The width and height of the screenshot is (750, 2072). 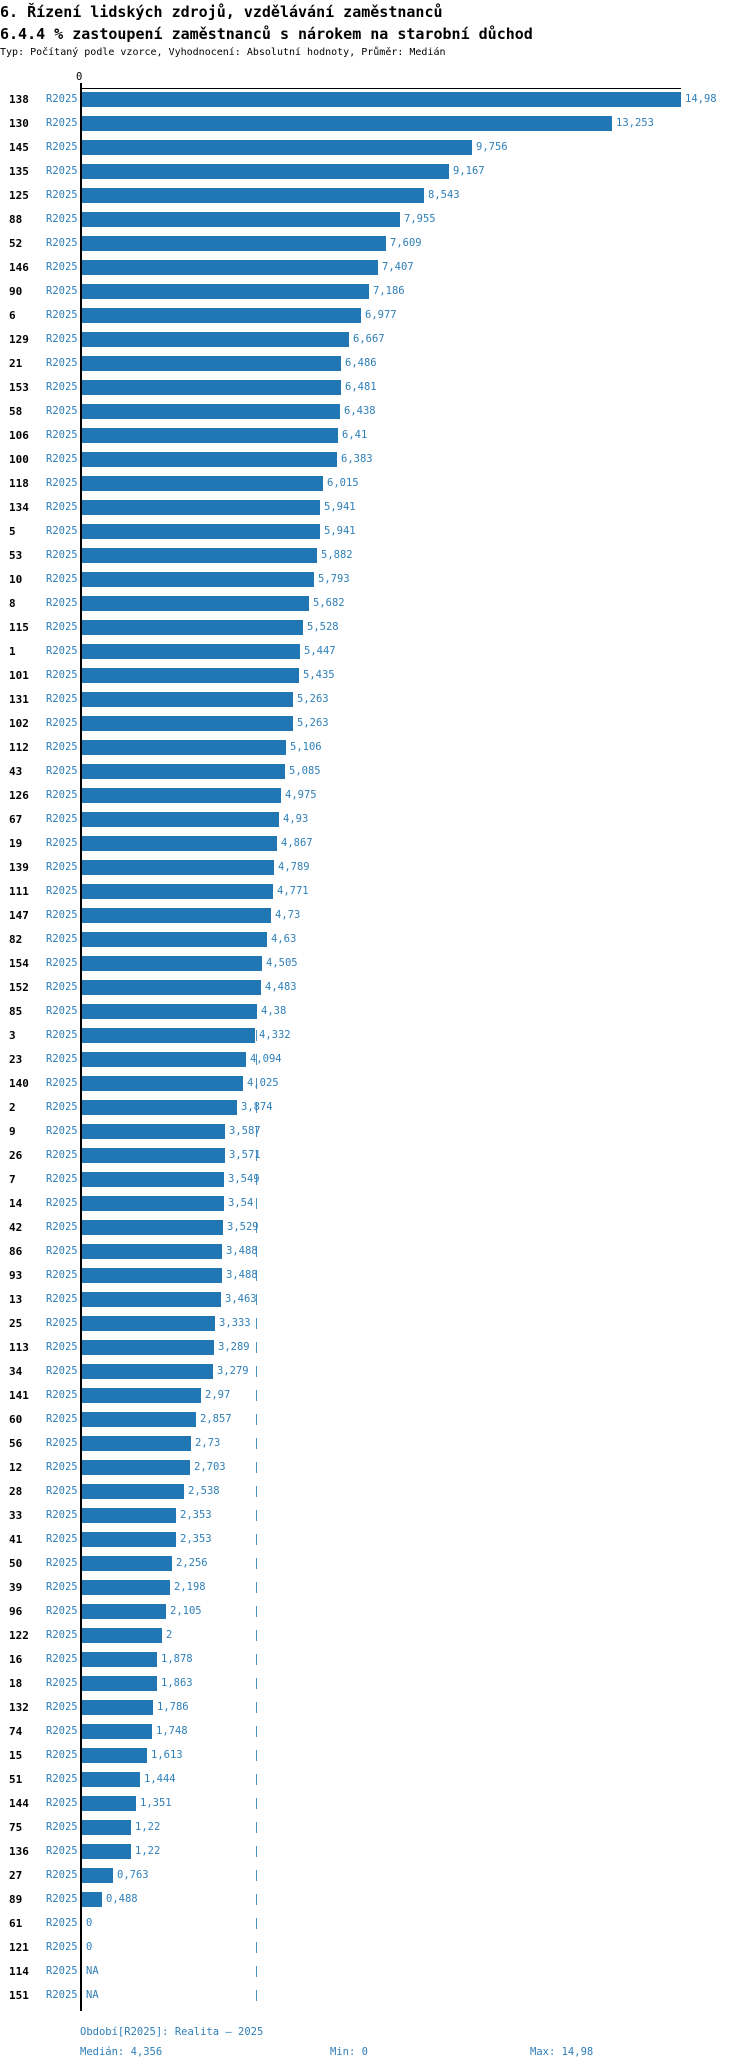 What do you see at coordinates (210, 1467) in the screenshot?
I see `bar-value-label: 2,703` at bounding box center [210, 1467].